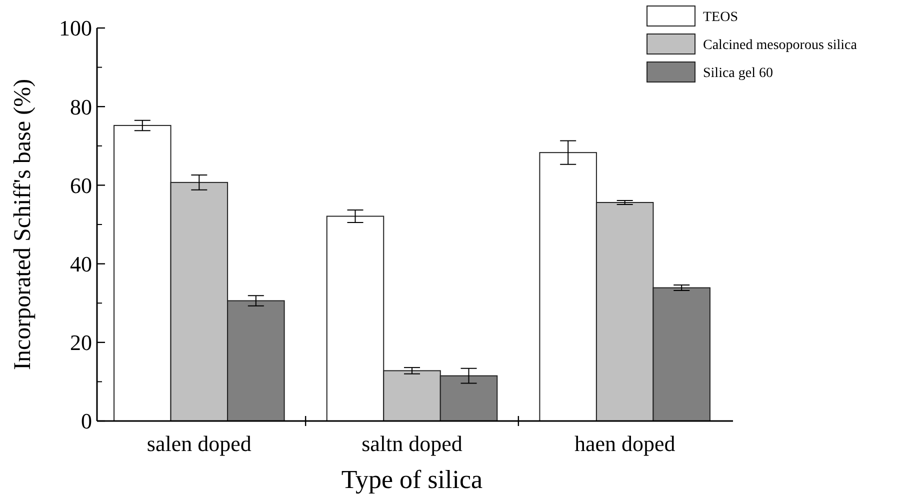 Image resolution: width=903 pixels, height=498 pixels. Describe the element at coordinates (81, 107) in the screenshot. I see `y-tick-label: 80` at that location.